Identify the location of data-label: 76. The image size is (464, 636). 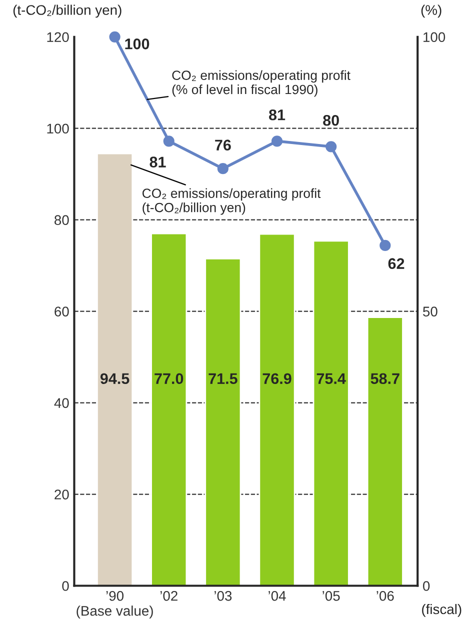
(223, 145).